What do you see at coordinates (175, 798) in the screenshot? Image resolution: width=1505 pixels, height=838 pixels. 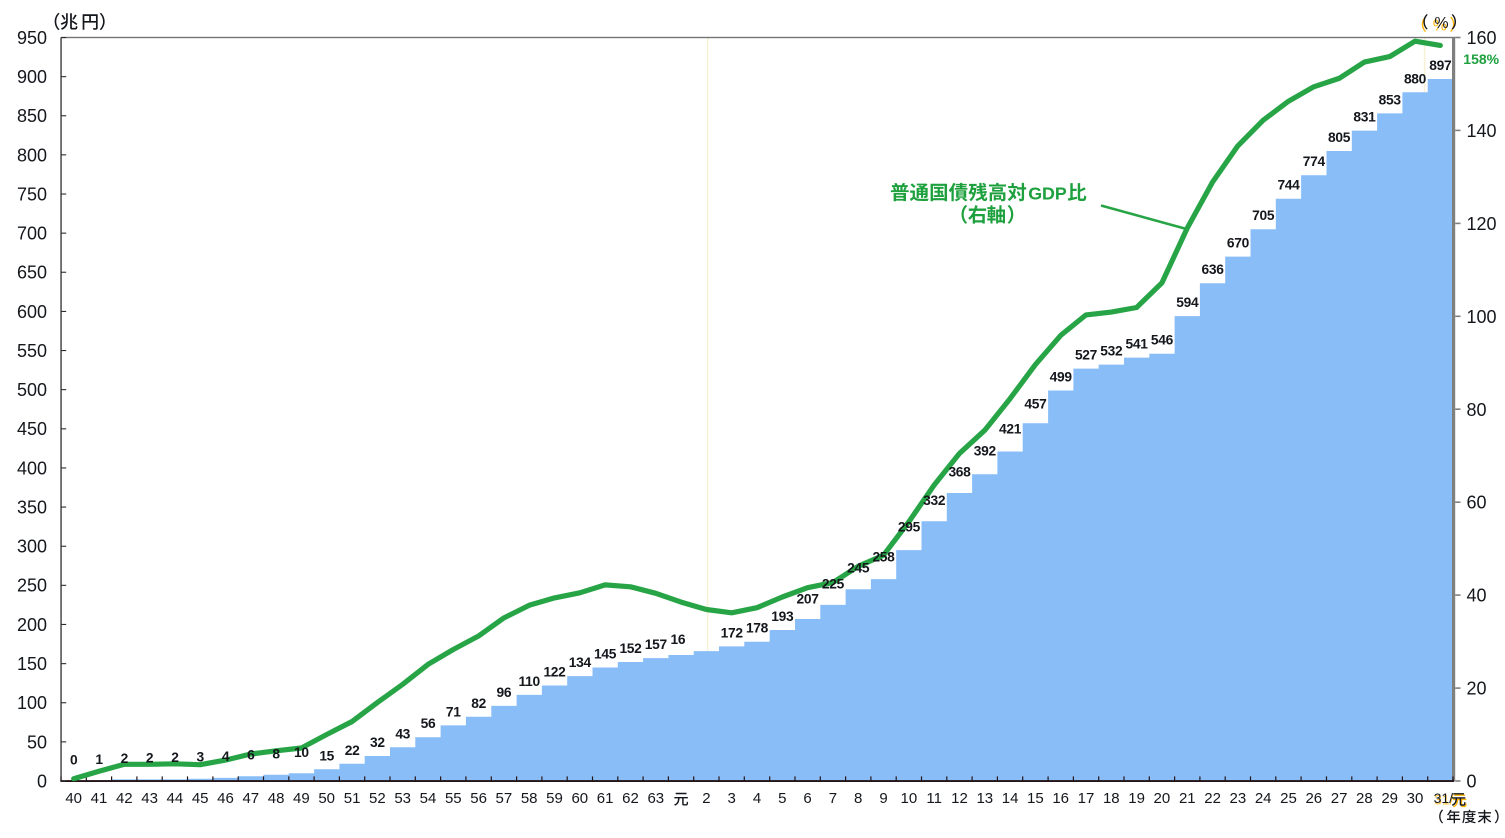 I see `svg-text: 44` at bounding box center [175, 798].